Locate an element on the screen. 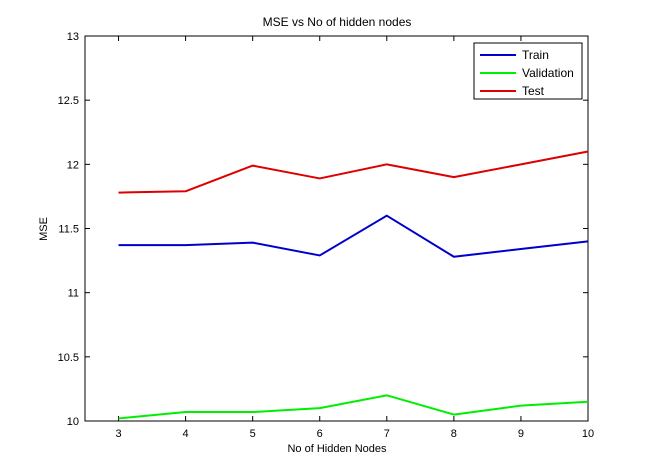 This screenshot has width=650, height=472. y-tick-label: 12 is located at coordinates (73, 165).